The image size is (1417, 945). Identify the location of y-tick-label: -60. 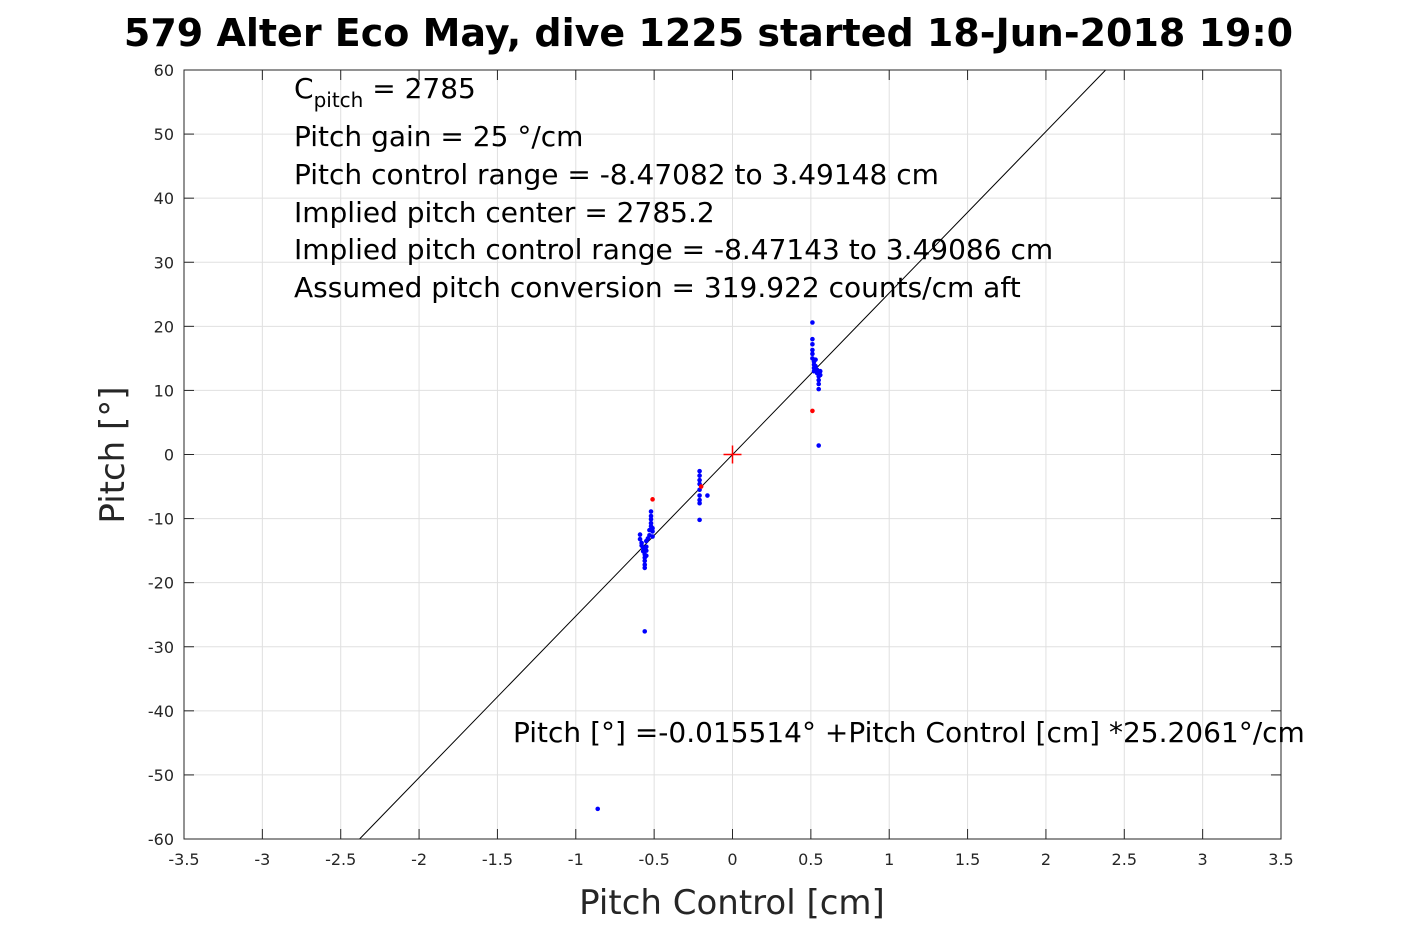
(161, 839).